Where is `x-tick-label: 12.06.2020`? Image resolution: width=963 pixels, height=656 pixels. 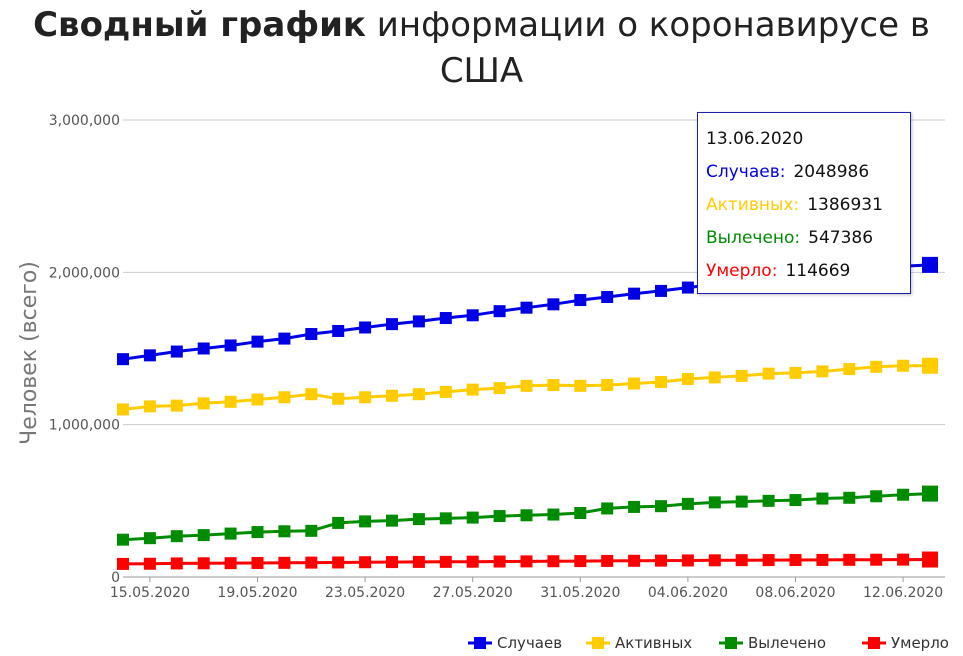 x-tick-label: 12.06.2020 is located at coordinates (903, 593).